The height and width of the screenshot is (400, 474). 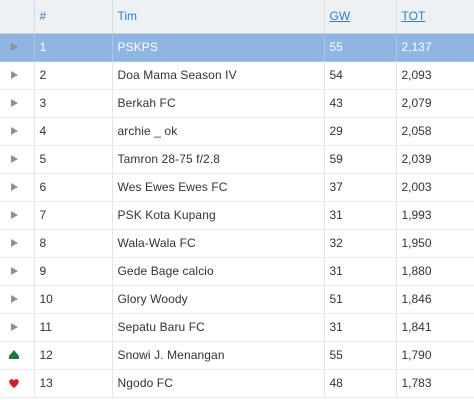 I want to click on table-row: 8 Wala-Wala FC 32 1,950, so click(x=237, y=243).